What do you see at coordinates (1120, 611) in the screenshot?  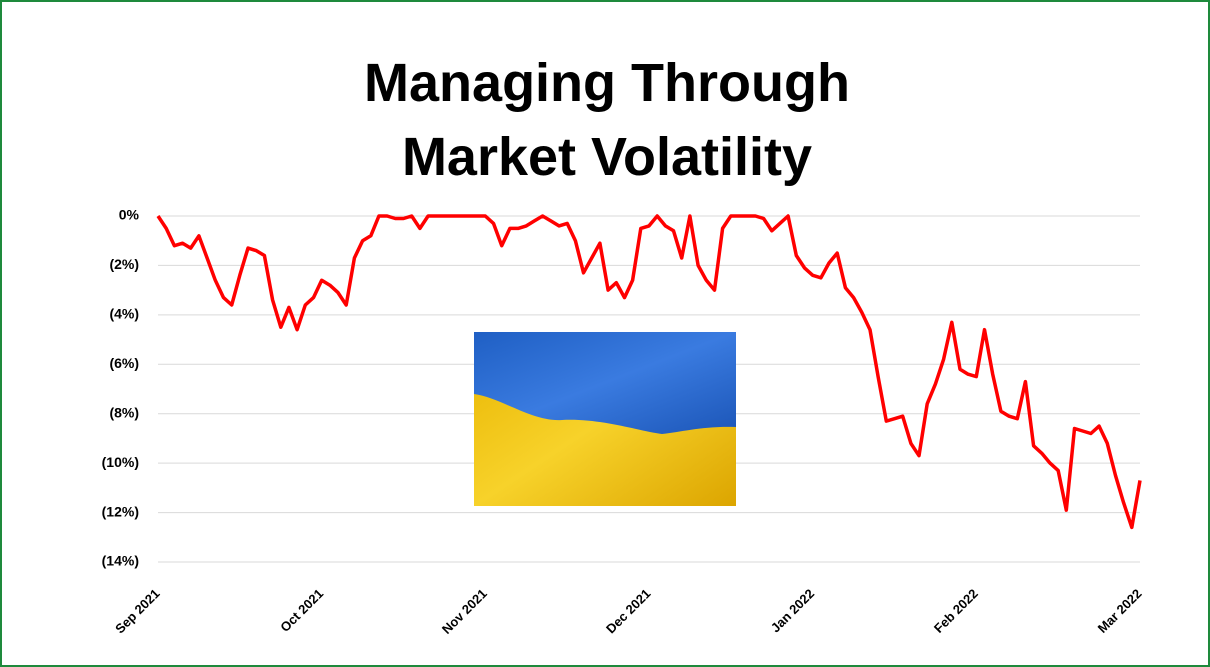 I see `x-tick-label: Mar 2022` at bounding box center [1120, 611].